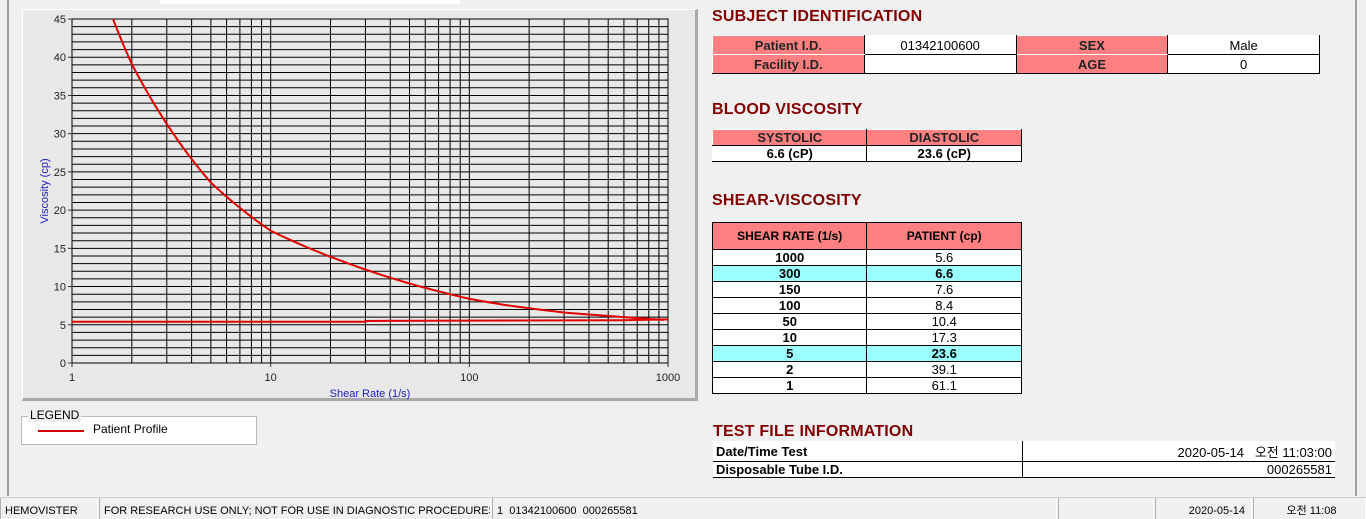  What do you see at coordinates (789, 369) in the screenshot?
I see `shear-rate: 2` at bounding box center [789, 369].